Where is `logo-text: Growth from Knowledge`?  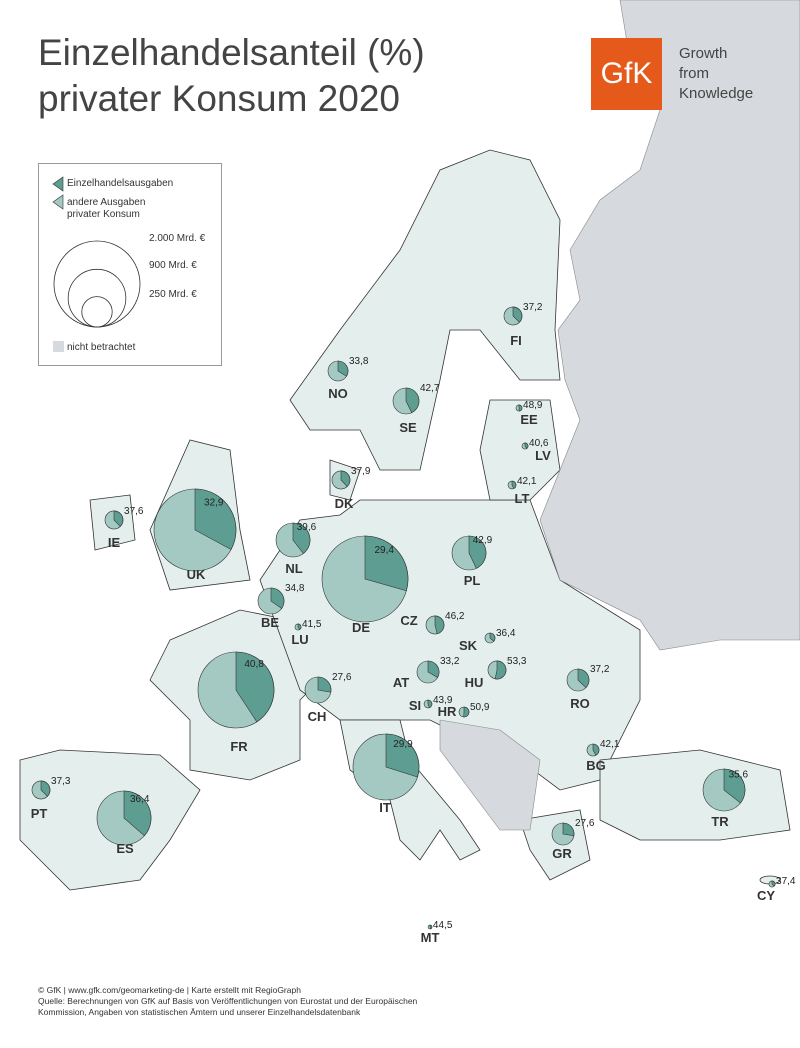
logo-text: Growth from Knowledge is located at coordinates (716, 74).